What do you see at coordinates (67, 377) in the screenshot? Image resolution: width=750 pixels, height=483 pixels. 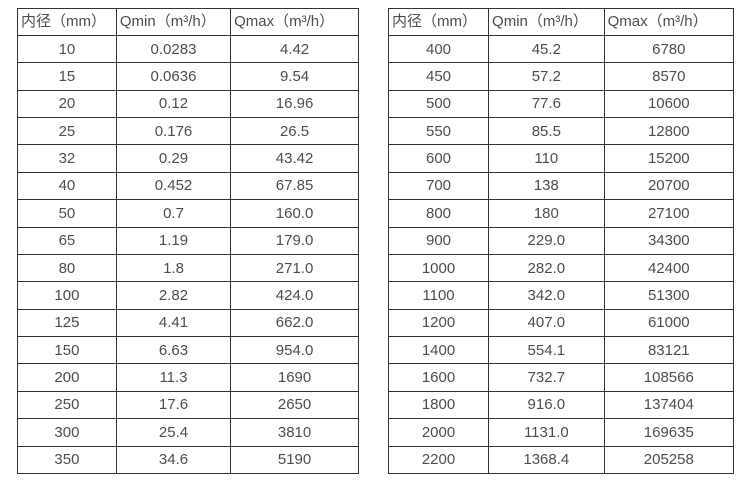 I see `table-cell: 200` at bounding box center [67, 377].